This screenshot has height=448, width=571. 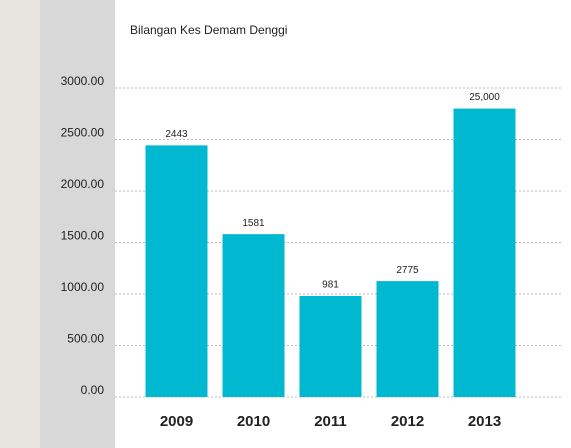 I want to click on y-tick-label: 0.00, so click(x=93, y=390).